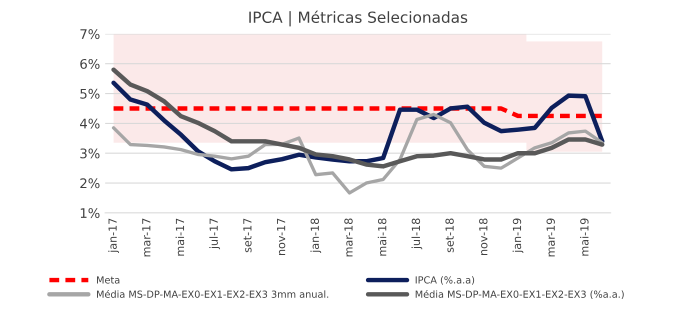 The height and width of the screenshot is (326, 674). I want to click on y-tick-label: 2%, so click(90, 183).